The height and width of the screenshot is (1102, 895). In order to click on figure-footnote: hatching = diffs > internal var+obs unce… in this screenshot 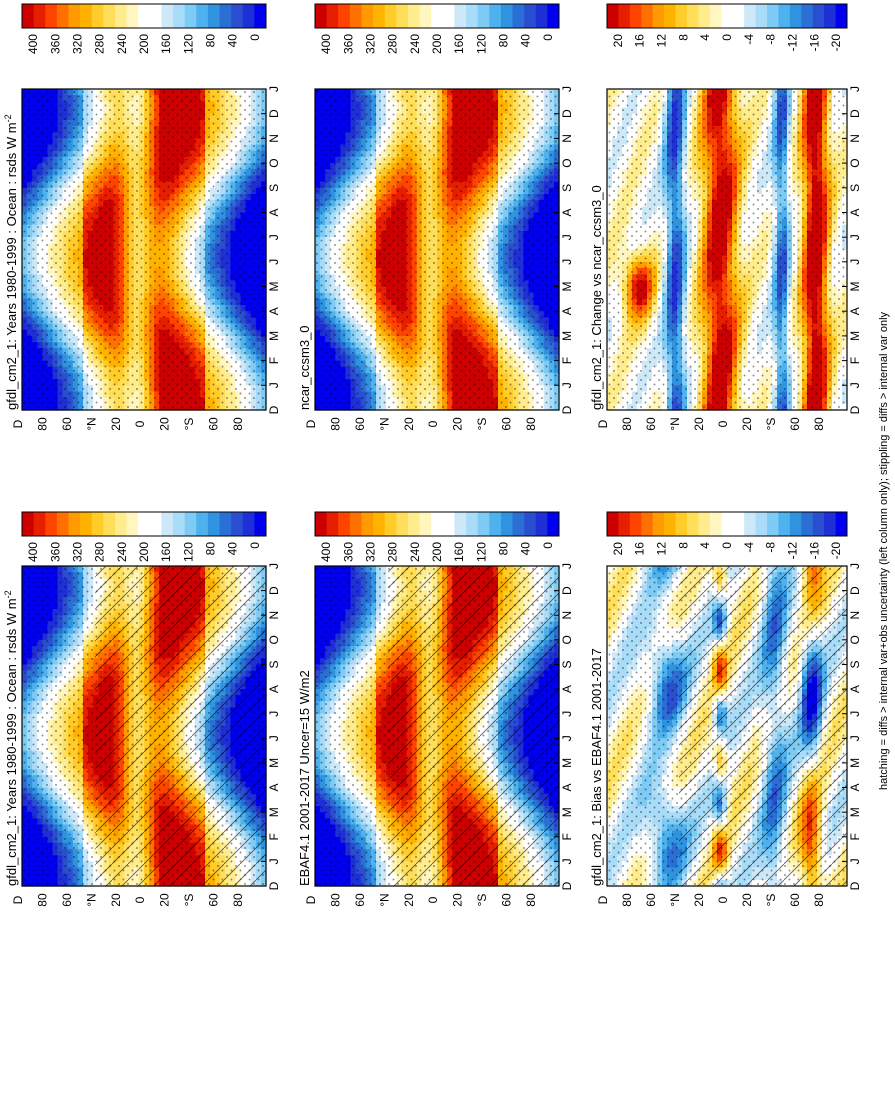, I will do `click(884, 550)`.